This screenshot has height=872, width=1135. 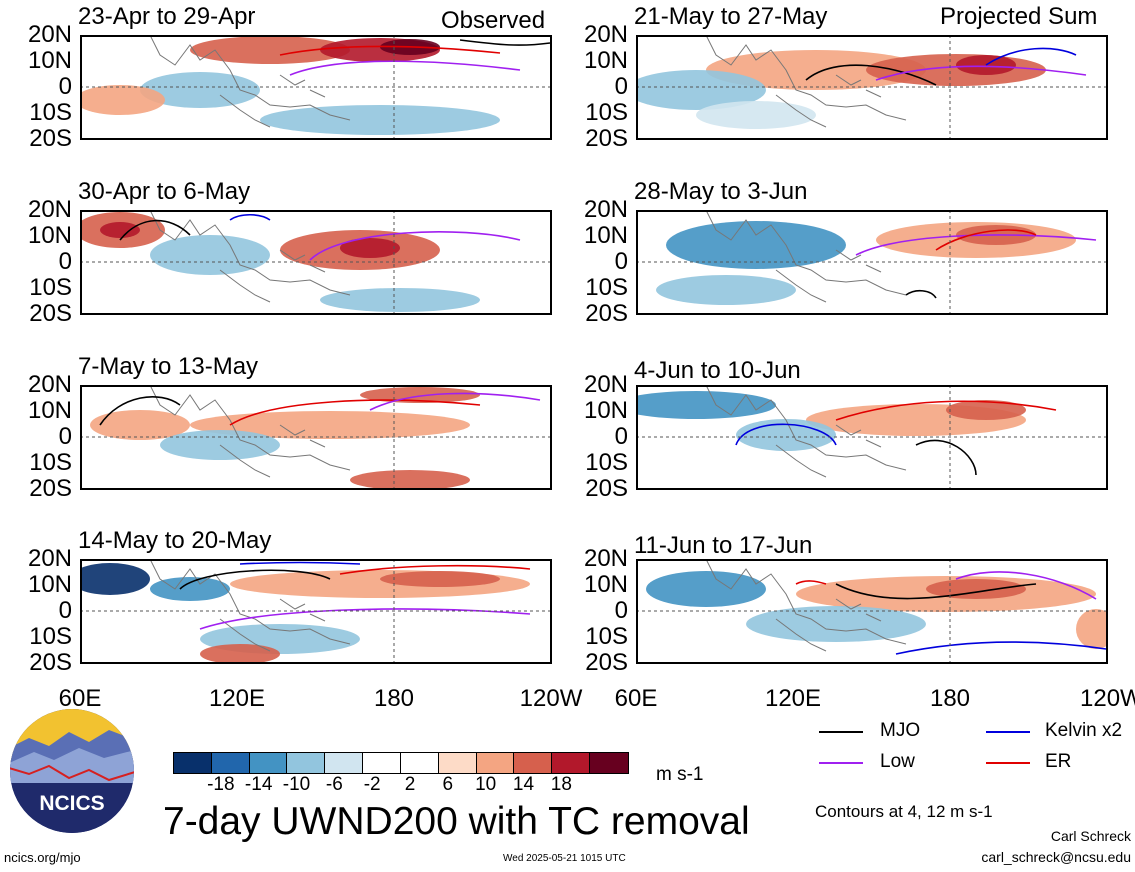 What do you see at coordinates (334, 784) in the screenshot?
I see `colorbar-tick-label: -6` at bounding box center [334, 784].